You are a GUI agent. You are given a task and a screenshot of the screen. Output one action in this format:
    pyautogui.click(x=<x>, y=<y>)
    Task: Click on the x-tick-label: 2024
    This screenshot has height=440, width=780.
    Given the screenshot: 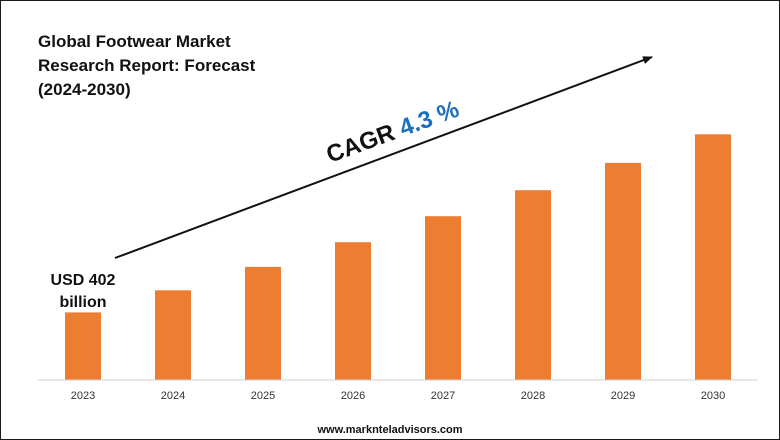 What is the action you would take?
    pyautogui.click(x=173, y=396)
    